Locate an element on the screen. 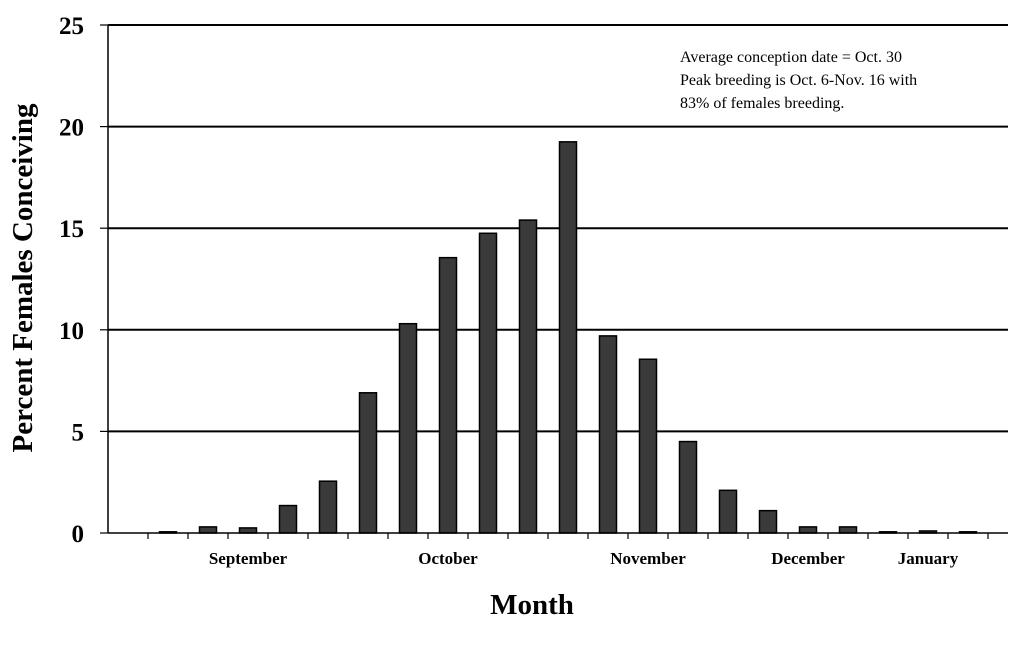 This screenshot has height=648, width=1019. x-axis-title: Month is located at coordinates (532, 605).